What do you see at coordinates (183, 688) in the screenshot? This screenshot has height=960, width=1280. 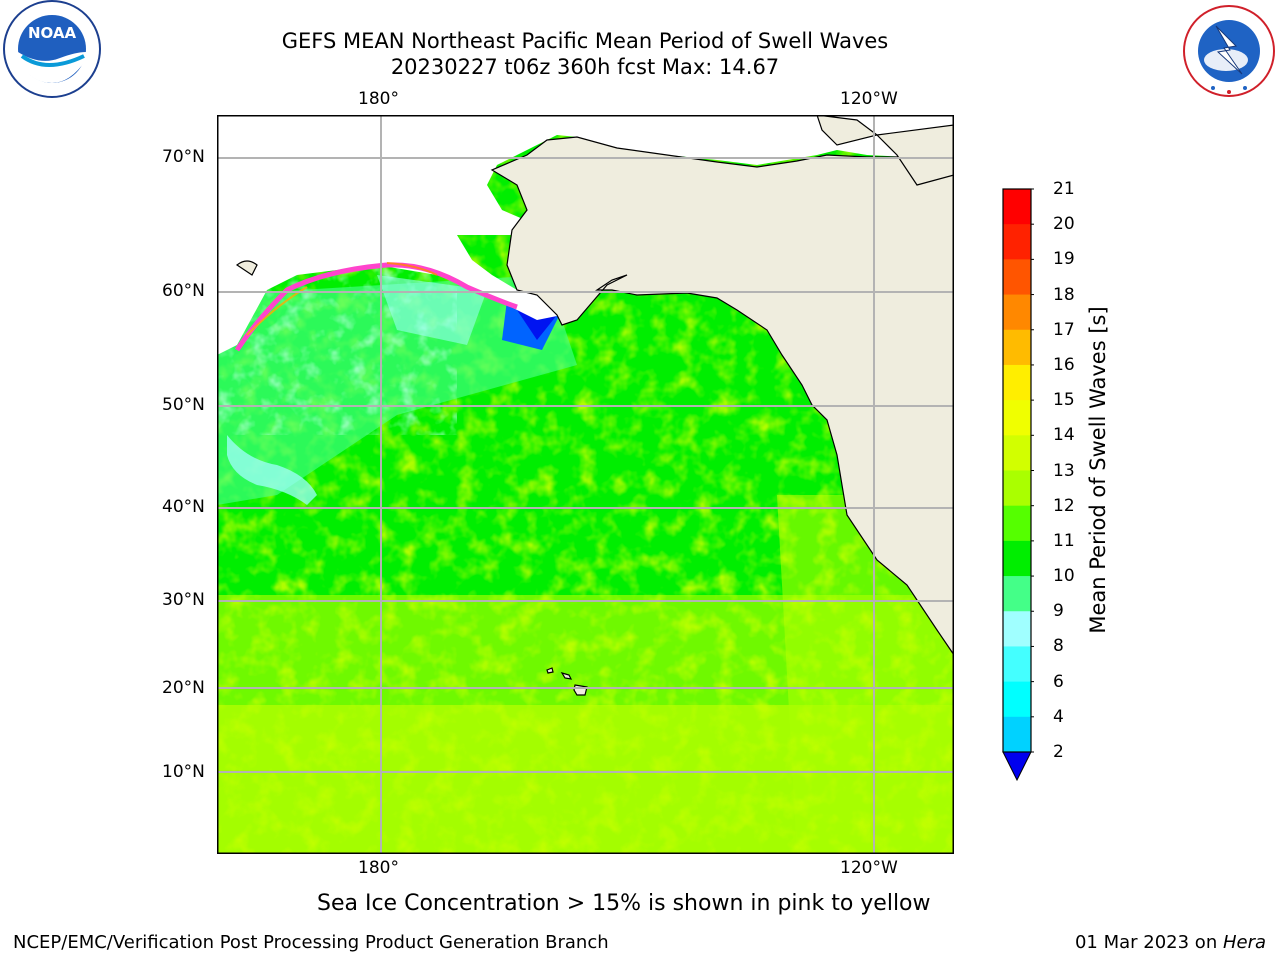 I see `lat-label-20n: 20°N` at bounding box center [183, 688].